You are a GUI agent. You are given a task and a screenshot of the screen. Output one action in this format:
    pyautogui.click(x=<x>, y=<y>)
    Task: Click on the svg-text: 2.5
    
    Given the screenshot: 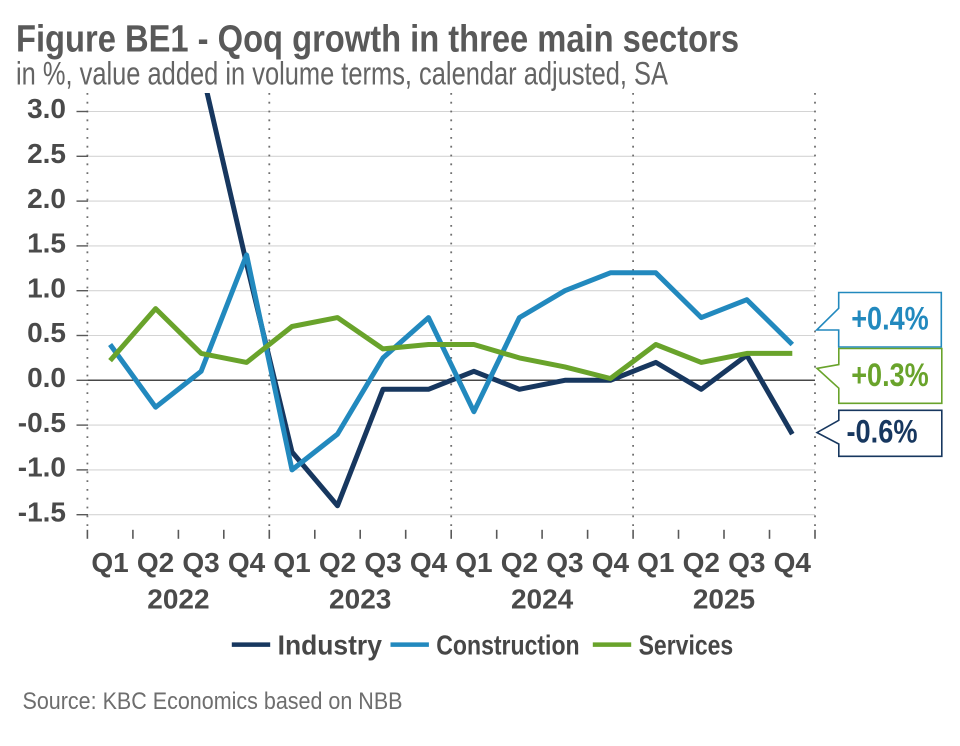 What is the action you would take?
    pyautogui.click(x=46, y=153)
    